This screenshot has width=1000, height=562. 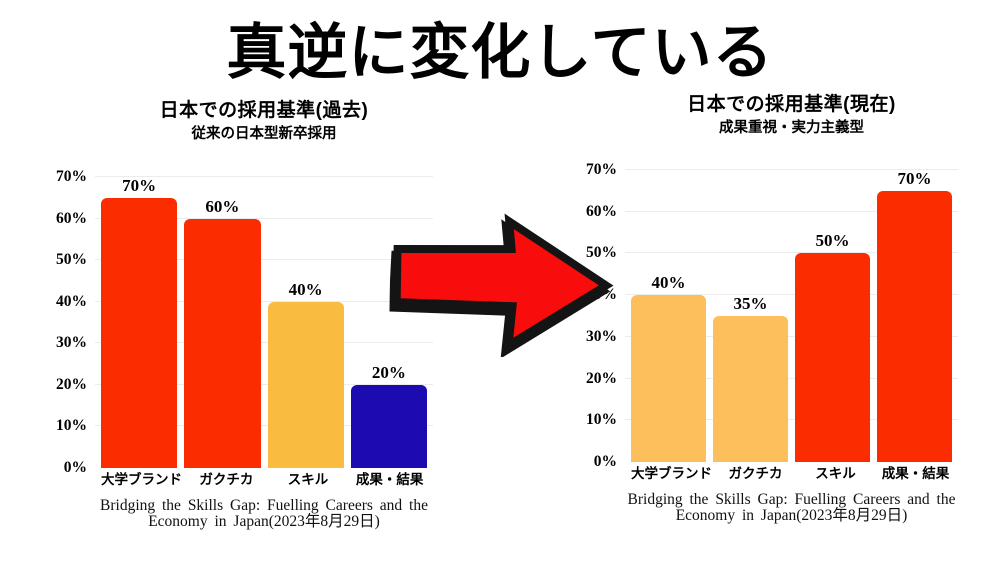 I want to click on bar-slot: 35%, so click(x=750, y=316).